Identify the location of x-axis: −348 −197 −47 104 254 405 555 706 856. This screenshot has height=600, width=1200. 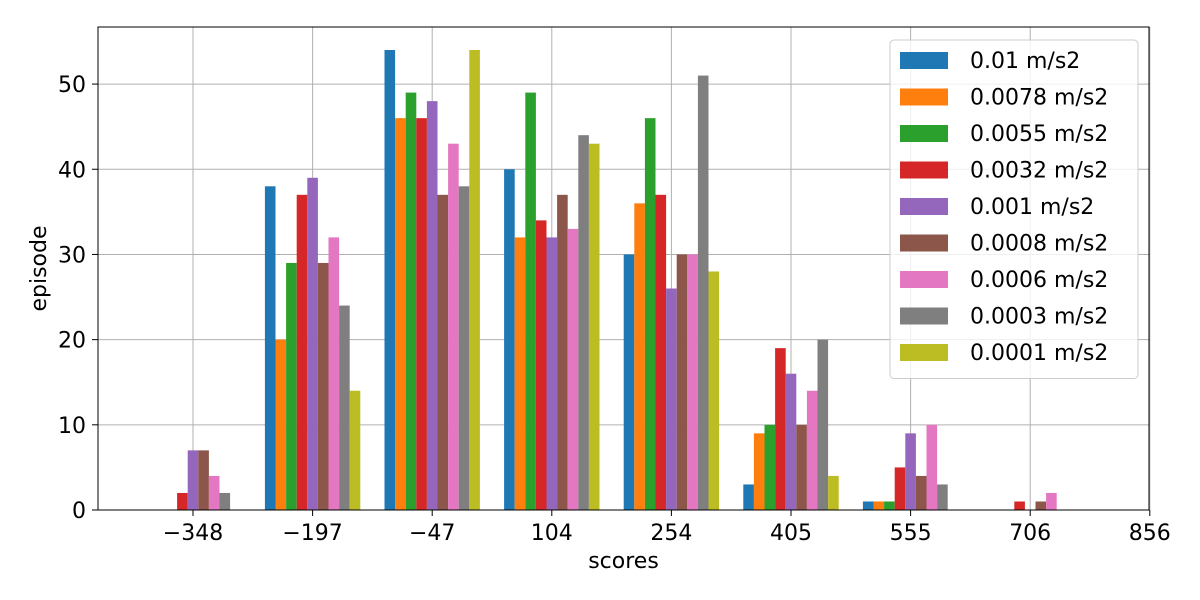
(667, 528).